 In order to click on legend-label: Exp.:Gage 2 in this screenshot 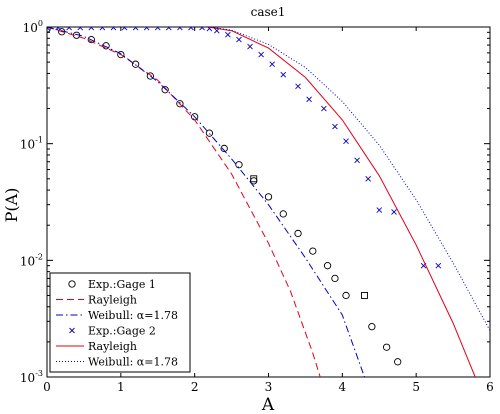, I will do `click(122, 331)`.